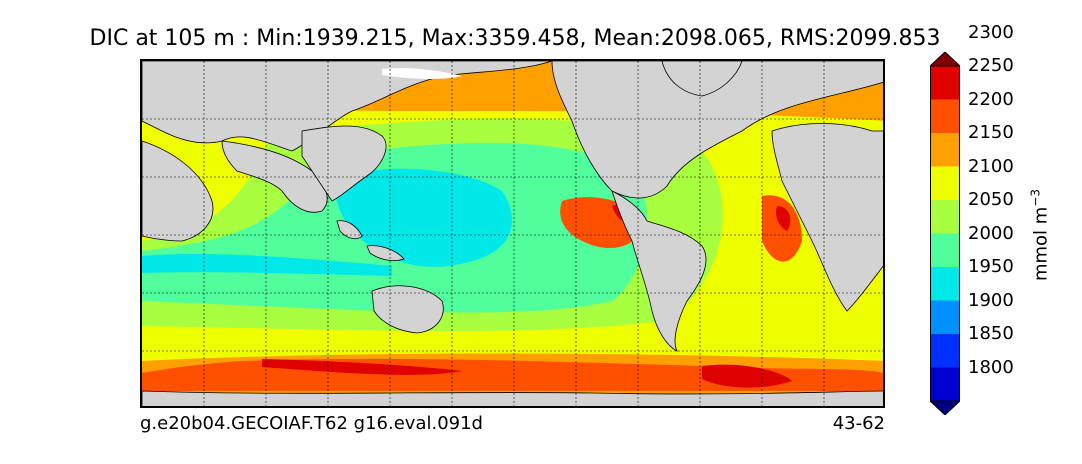  Describe the element at coordinates (991, 132) in the screenshot. I see `colorbar-tick-label: 2150` at that location.